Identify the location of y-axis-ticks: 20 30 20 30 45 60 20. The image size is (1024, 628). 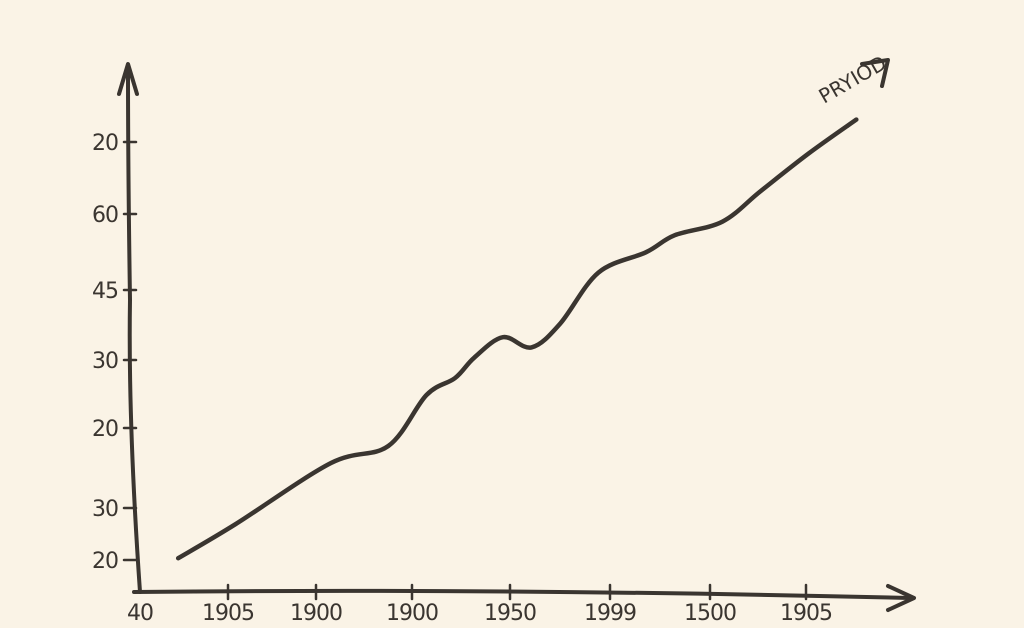
(115, 352).